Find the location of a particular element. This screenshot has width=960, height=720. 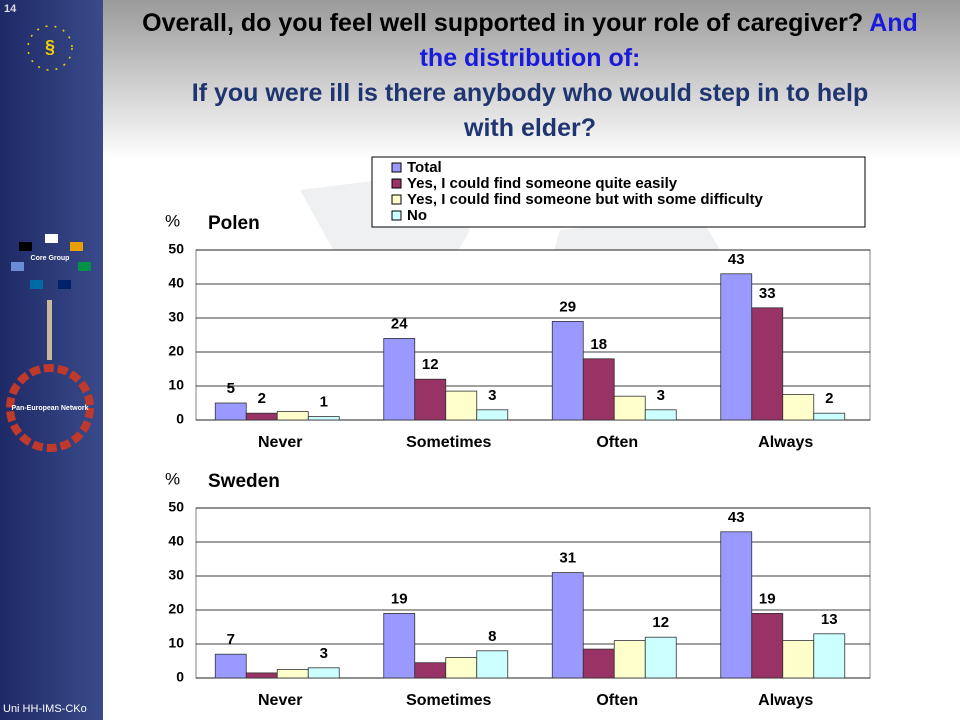

network-label: Pan-European Network is located at coordinates (49, 408).